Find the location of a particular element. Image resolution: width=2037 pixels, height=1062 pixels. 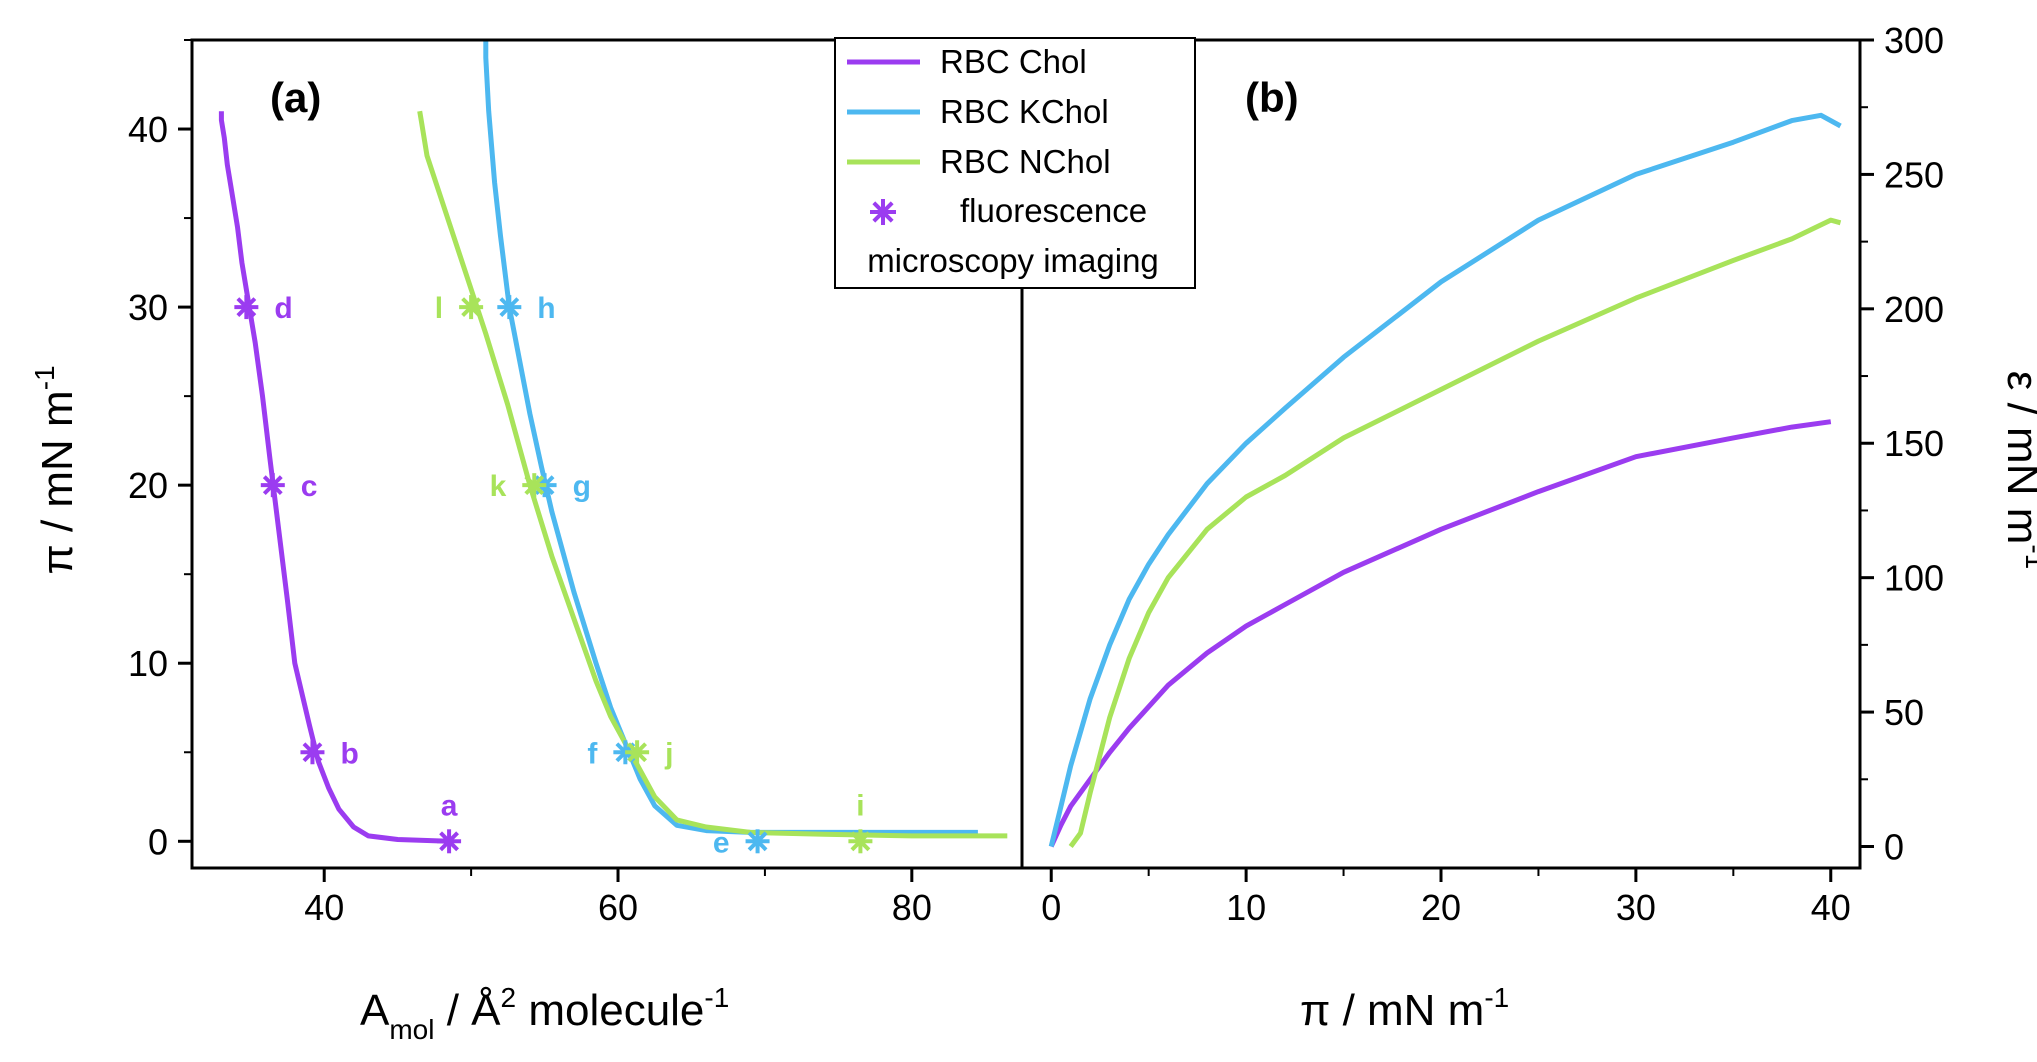

marker-label-a: a is located at coordinates (449, 805).